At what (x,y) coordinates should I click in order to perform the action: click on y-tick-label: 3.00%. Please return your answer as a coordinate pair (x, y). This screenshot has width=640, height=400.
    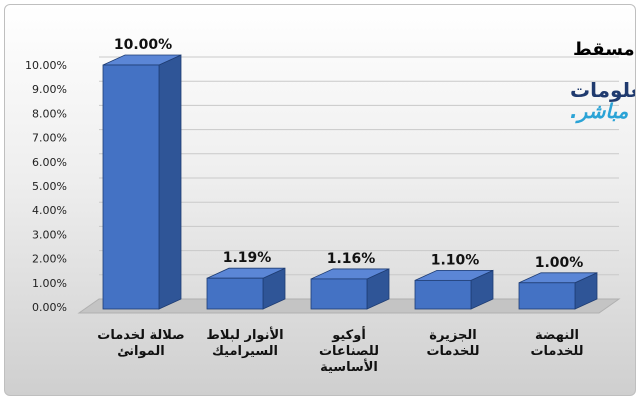
    Looking at the image, I should click on (49, 234).